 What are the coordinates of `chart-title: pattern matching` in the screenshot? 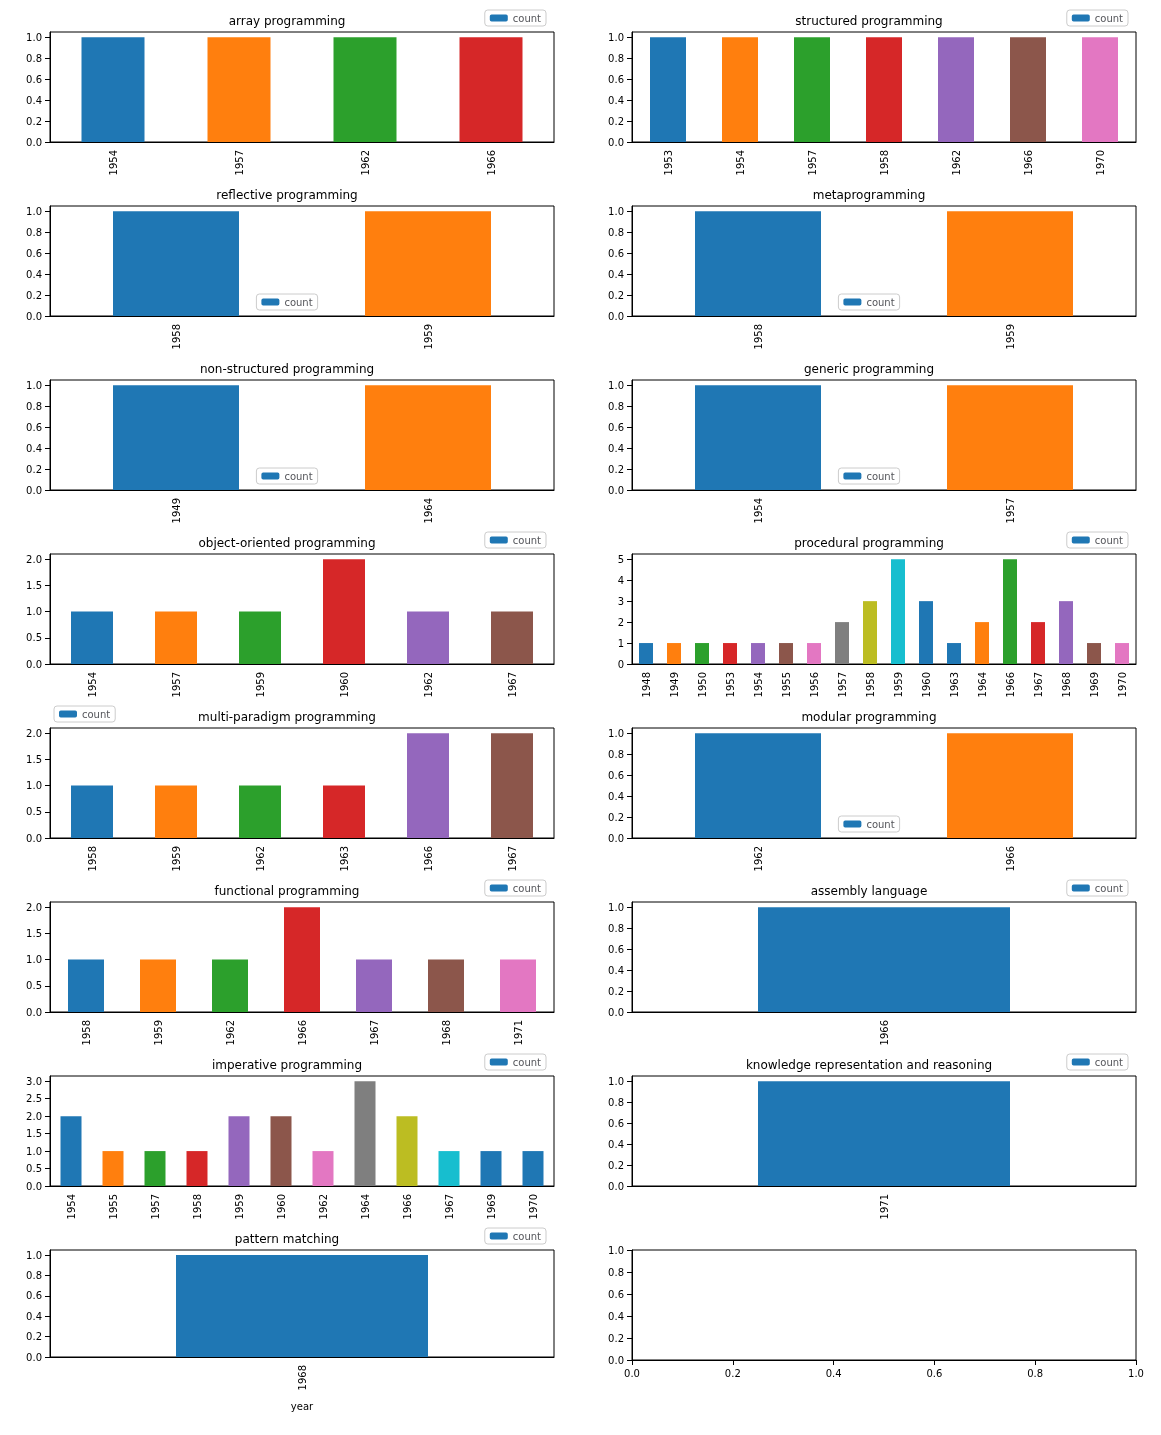 It's located at (287, 1239).